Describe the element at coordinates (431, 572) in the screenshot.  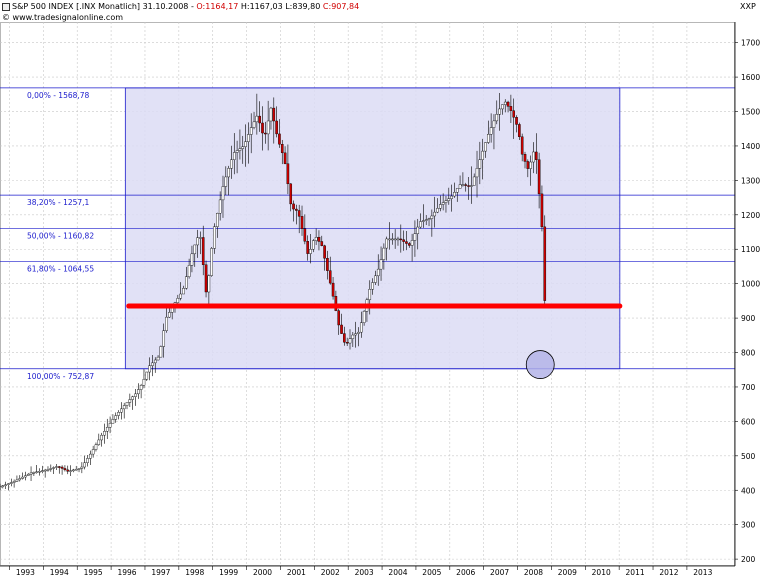
I see `x-tick-label: 2005` at that location.